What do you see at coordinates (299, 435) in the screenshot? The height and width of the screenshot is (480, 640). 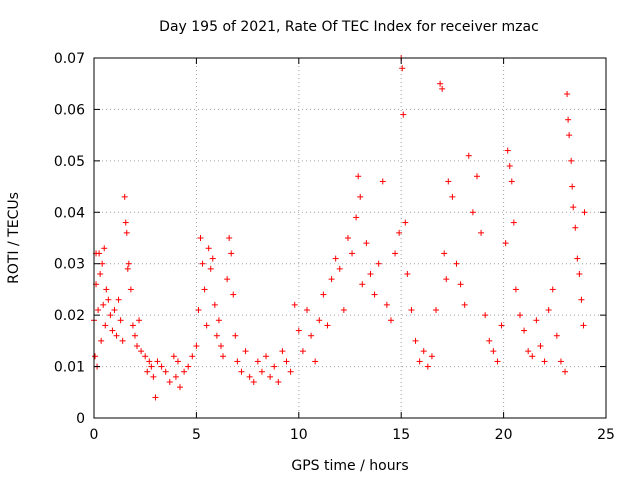 I see `x-tick-label: 10` at bounding box center [299, 435].